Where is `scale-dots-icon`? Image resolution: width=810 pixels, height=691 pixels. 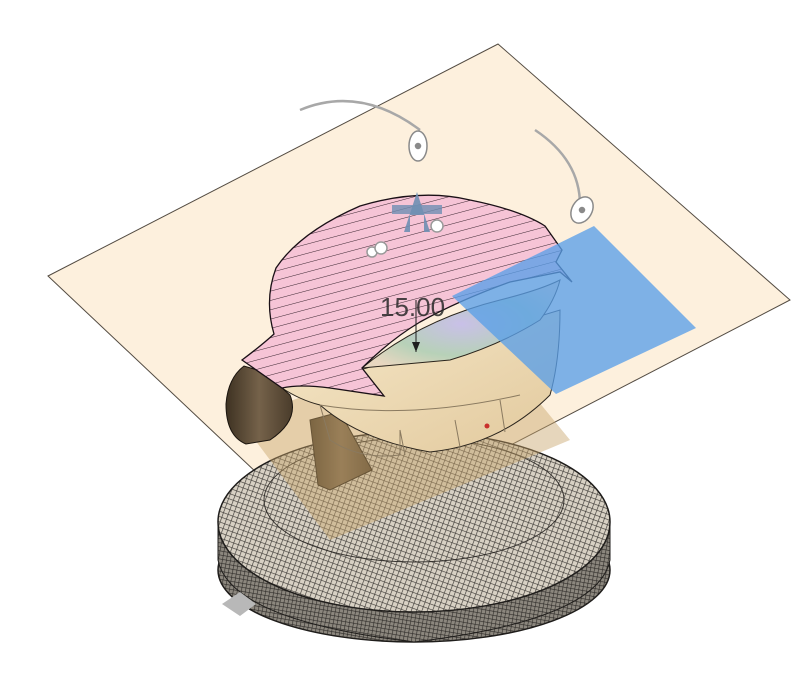 scale-dots-icon is located at coordinates (405, 238).